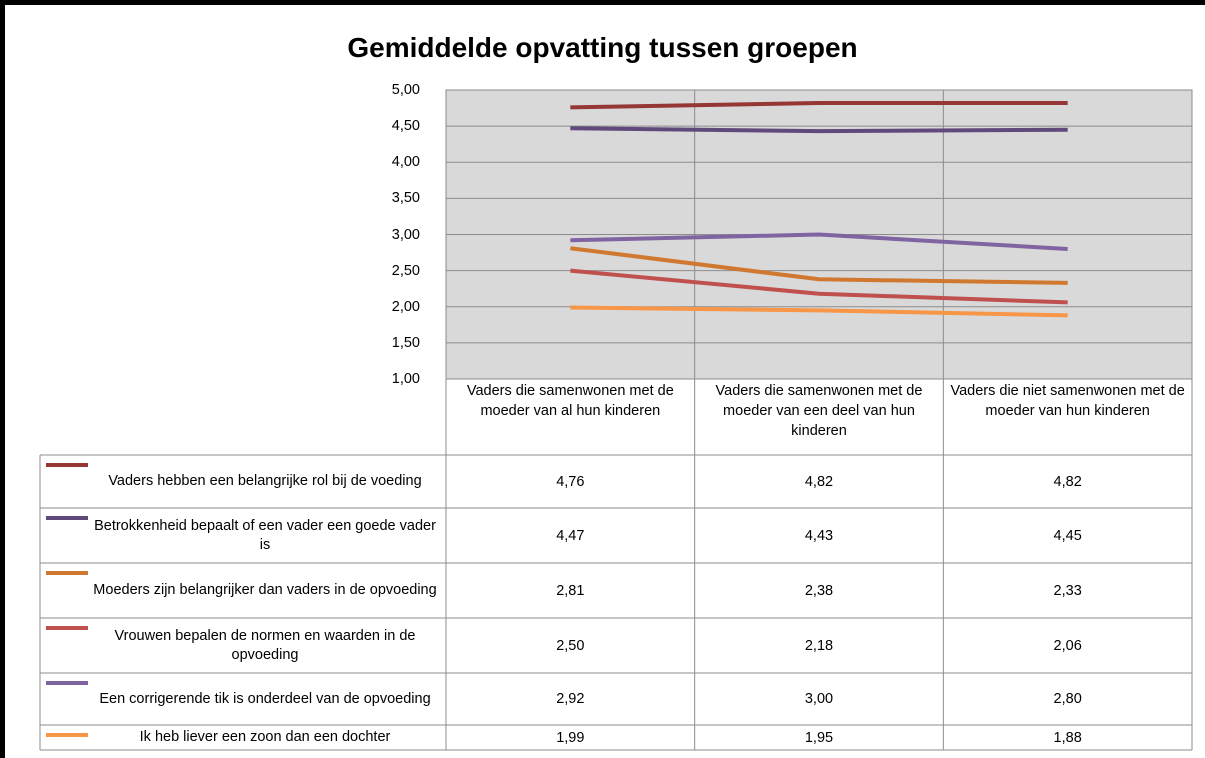 The image size is (1205, 758). What do you see at coordinates (819, 535) in the screenshot?
I see `value-label: 4,43` at bounding box center [819, 535].